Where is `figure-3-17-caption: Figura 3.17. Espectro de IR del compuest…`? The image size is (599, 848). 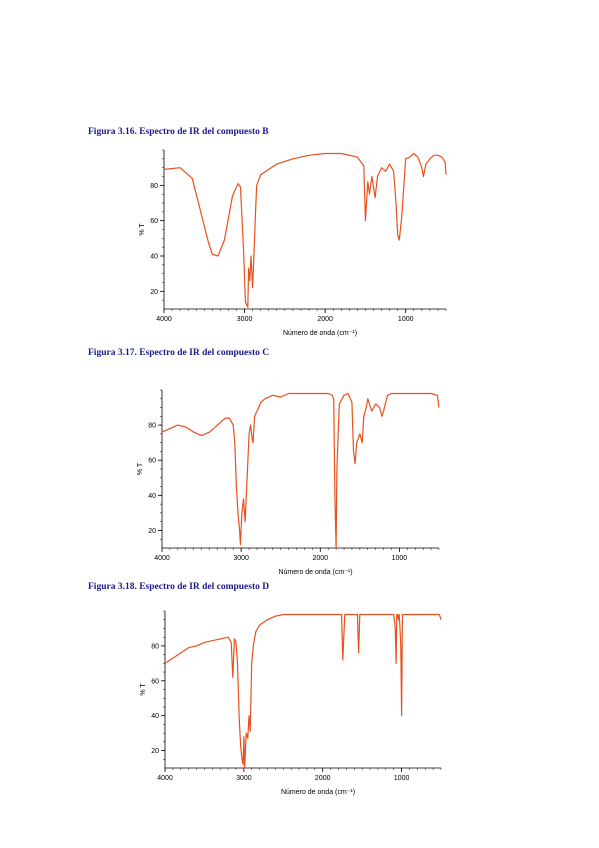
figure-3-17-caption: Figura 3.17. Espectro de IR del compuest… is located at coordinates (179, 353).